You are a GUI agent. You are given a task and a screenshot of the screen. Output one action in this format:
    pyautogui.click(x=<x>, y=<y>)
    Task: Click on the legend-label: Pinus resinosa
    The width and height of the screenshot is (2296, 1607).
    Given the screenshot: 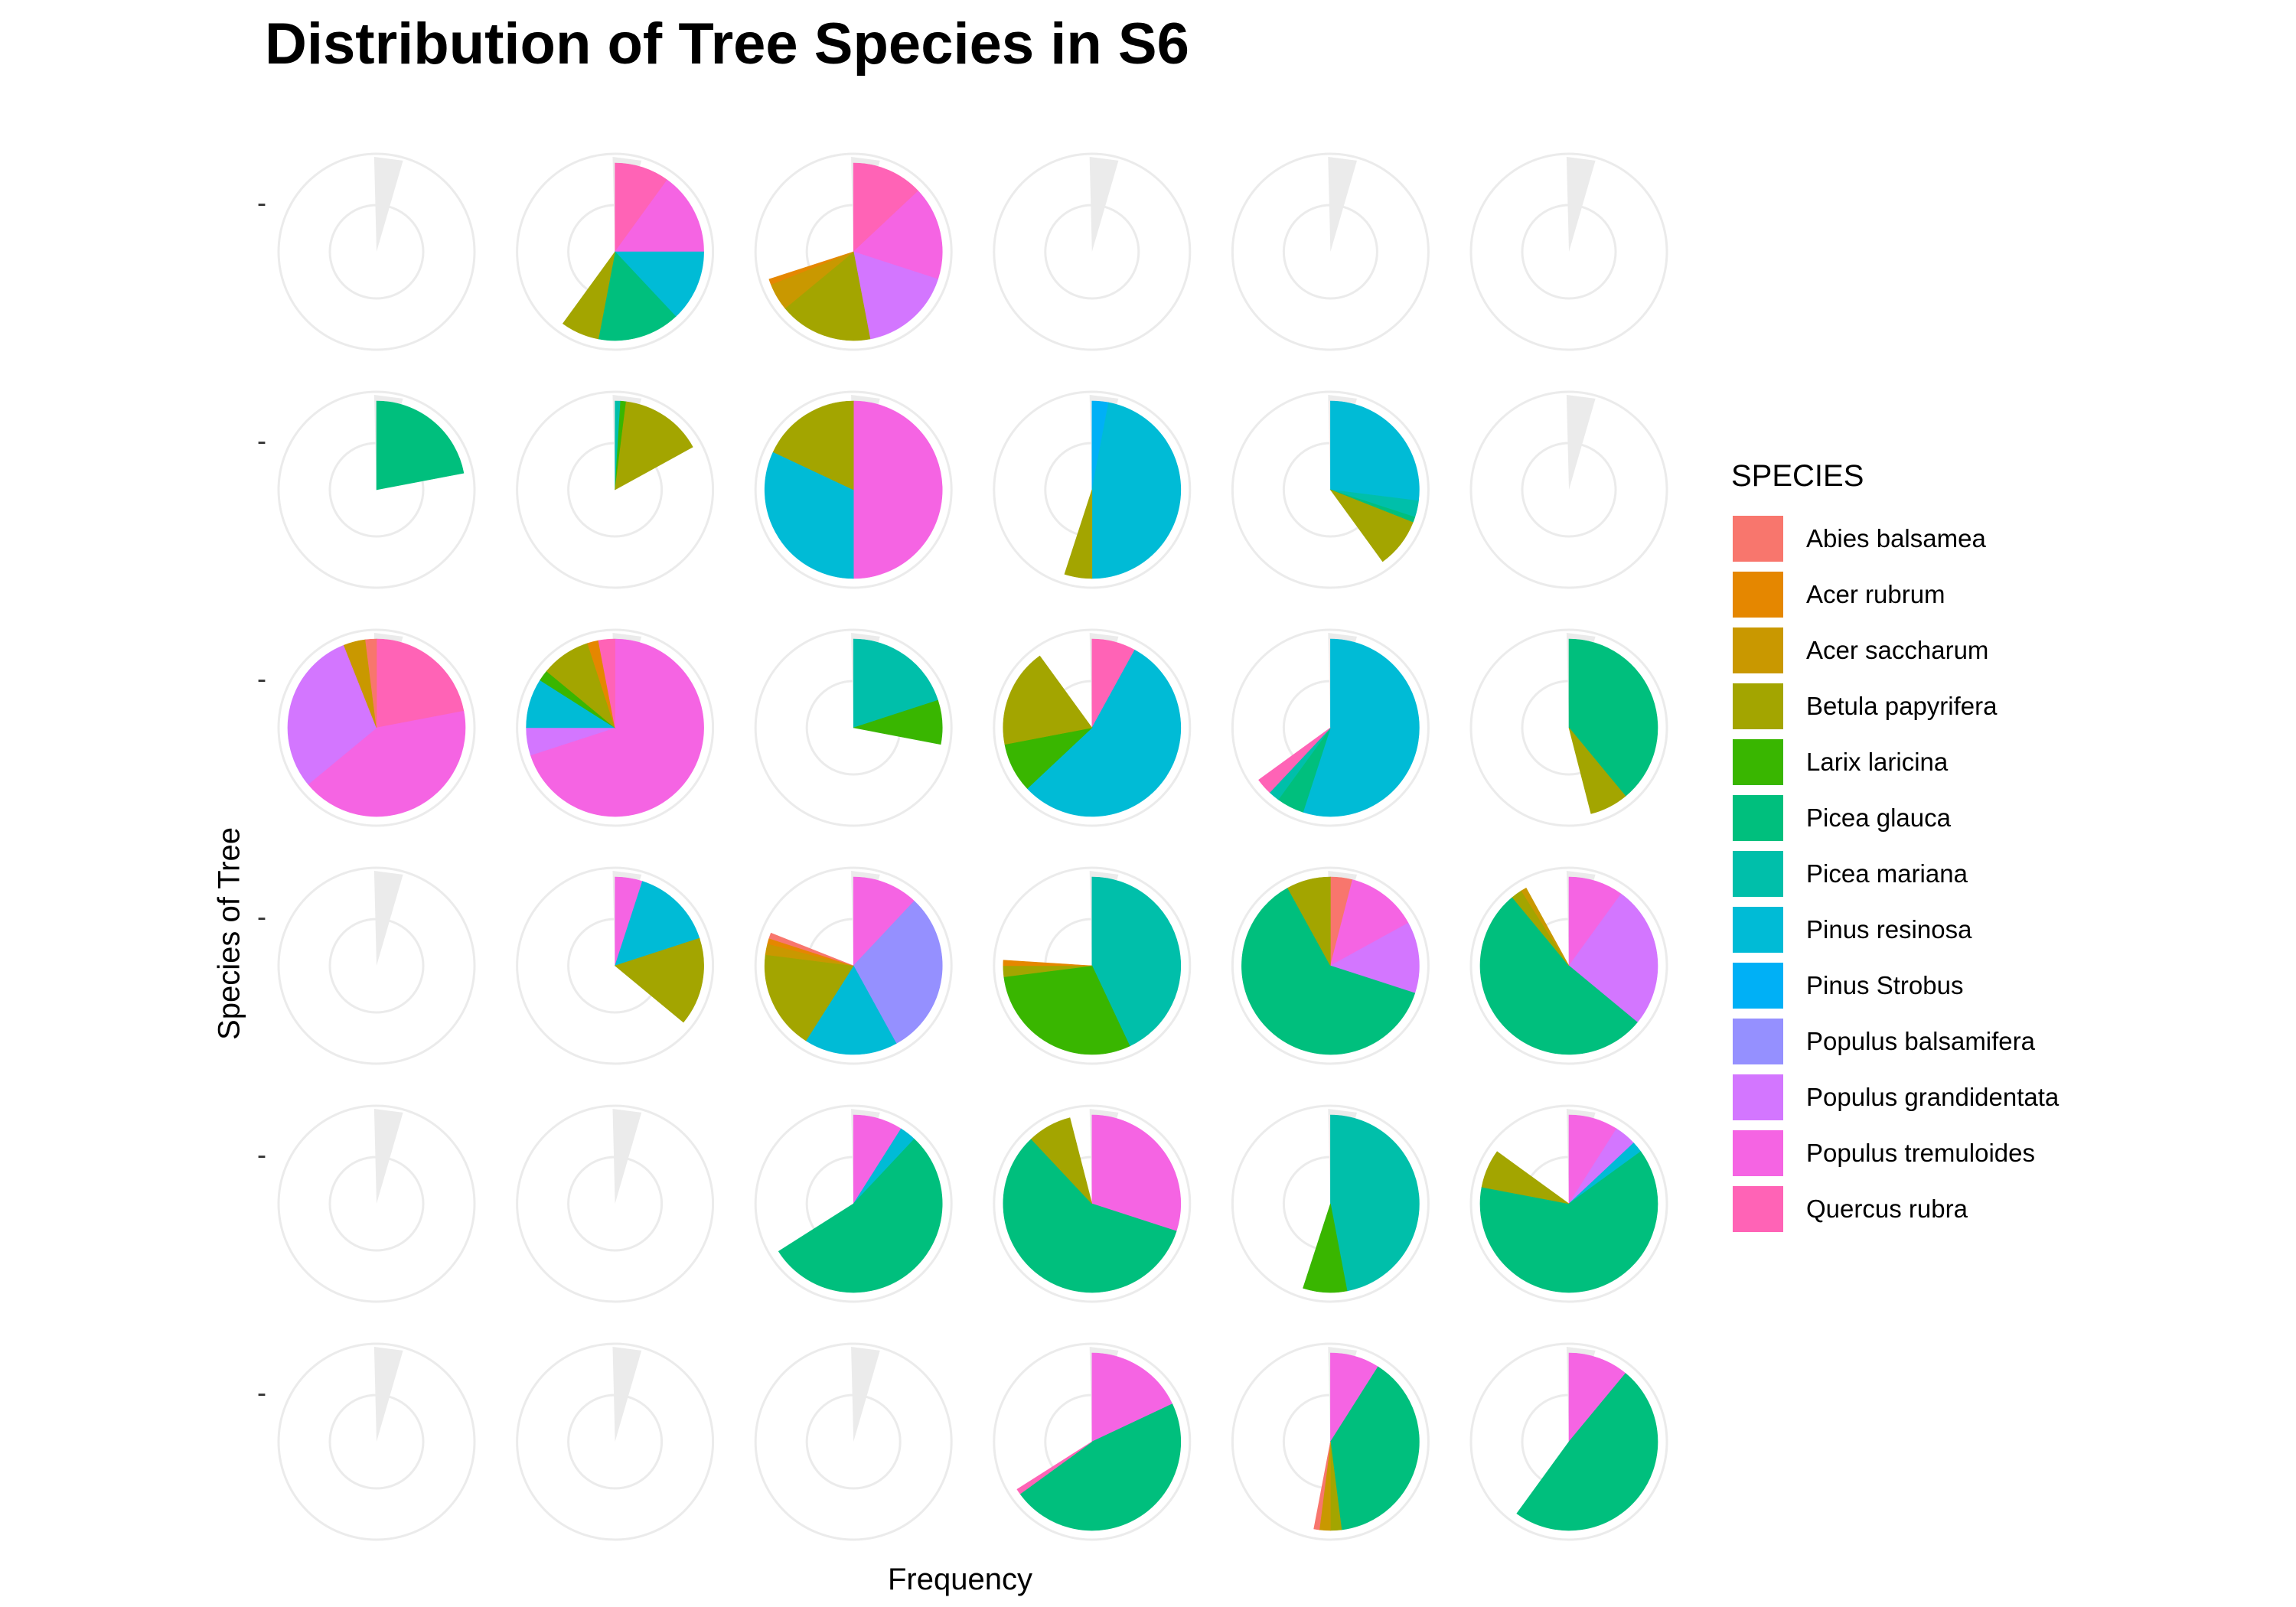 What is the action you would take?
    pyautogui.click(x=1889, y=929)
    